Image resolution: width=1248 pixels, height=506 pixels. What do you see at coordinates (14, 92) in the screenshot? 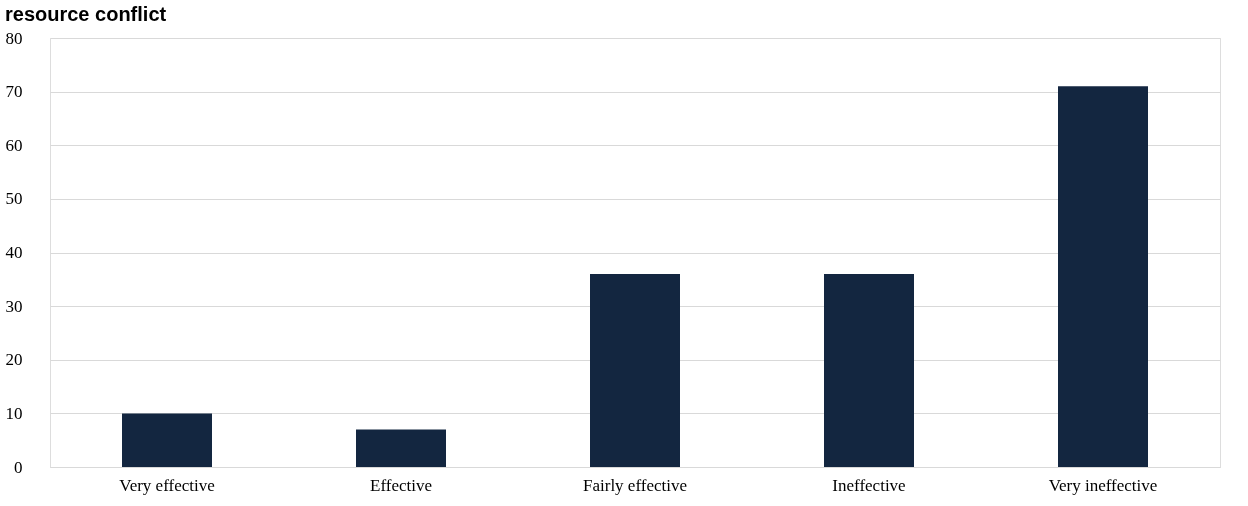
I see `y-tick-label: 70` at bounding box center [14, 92].